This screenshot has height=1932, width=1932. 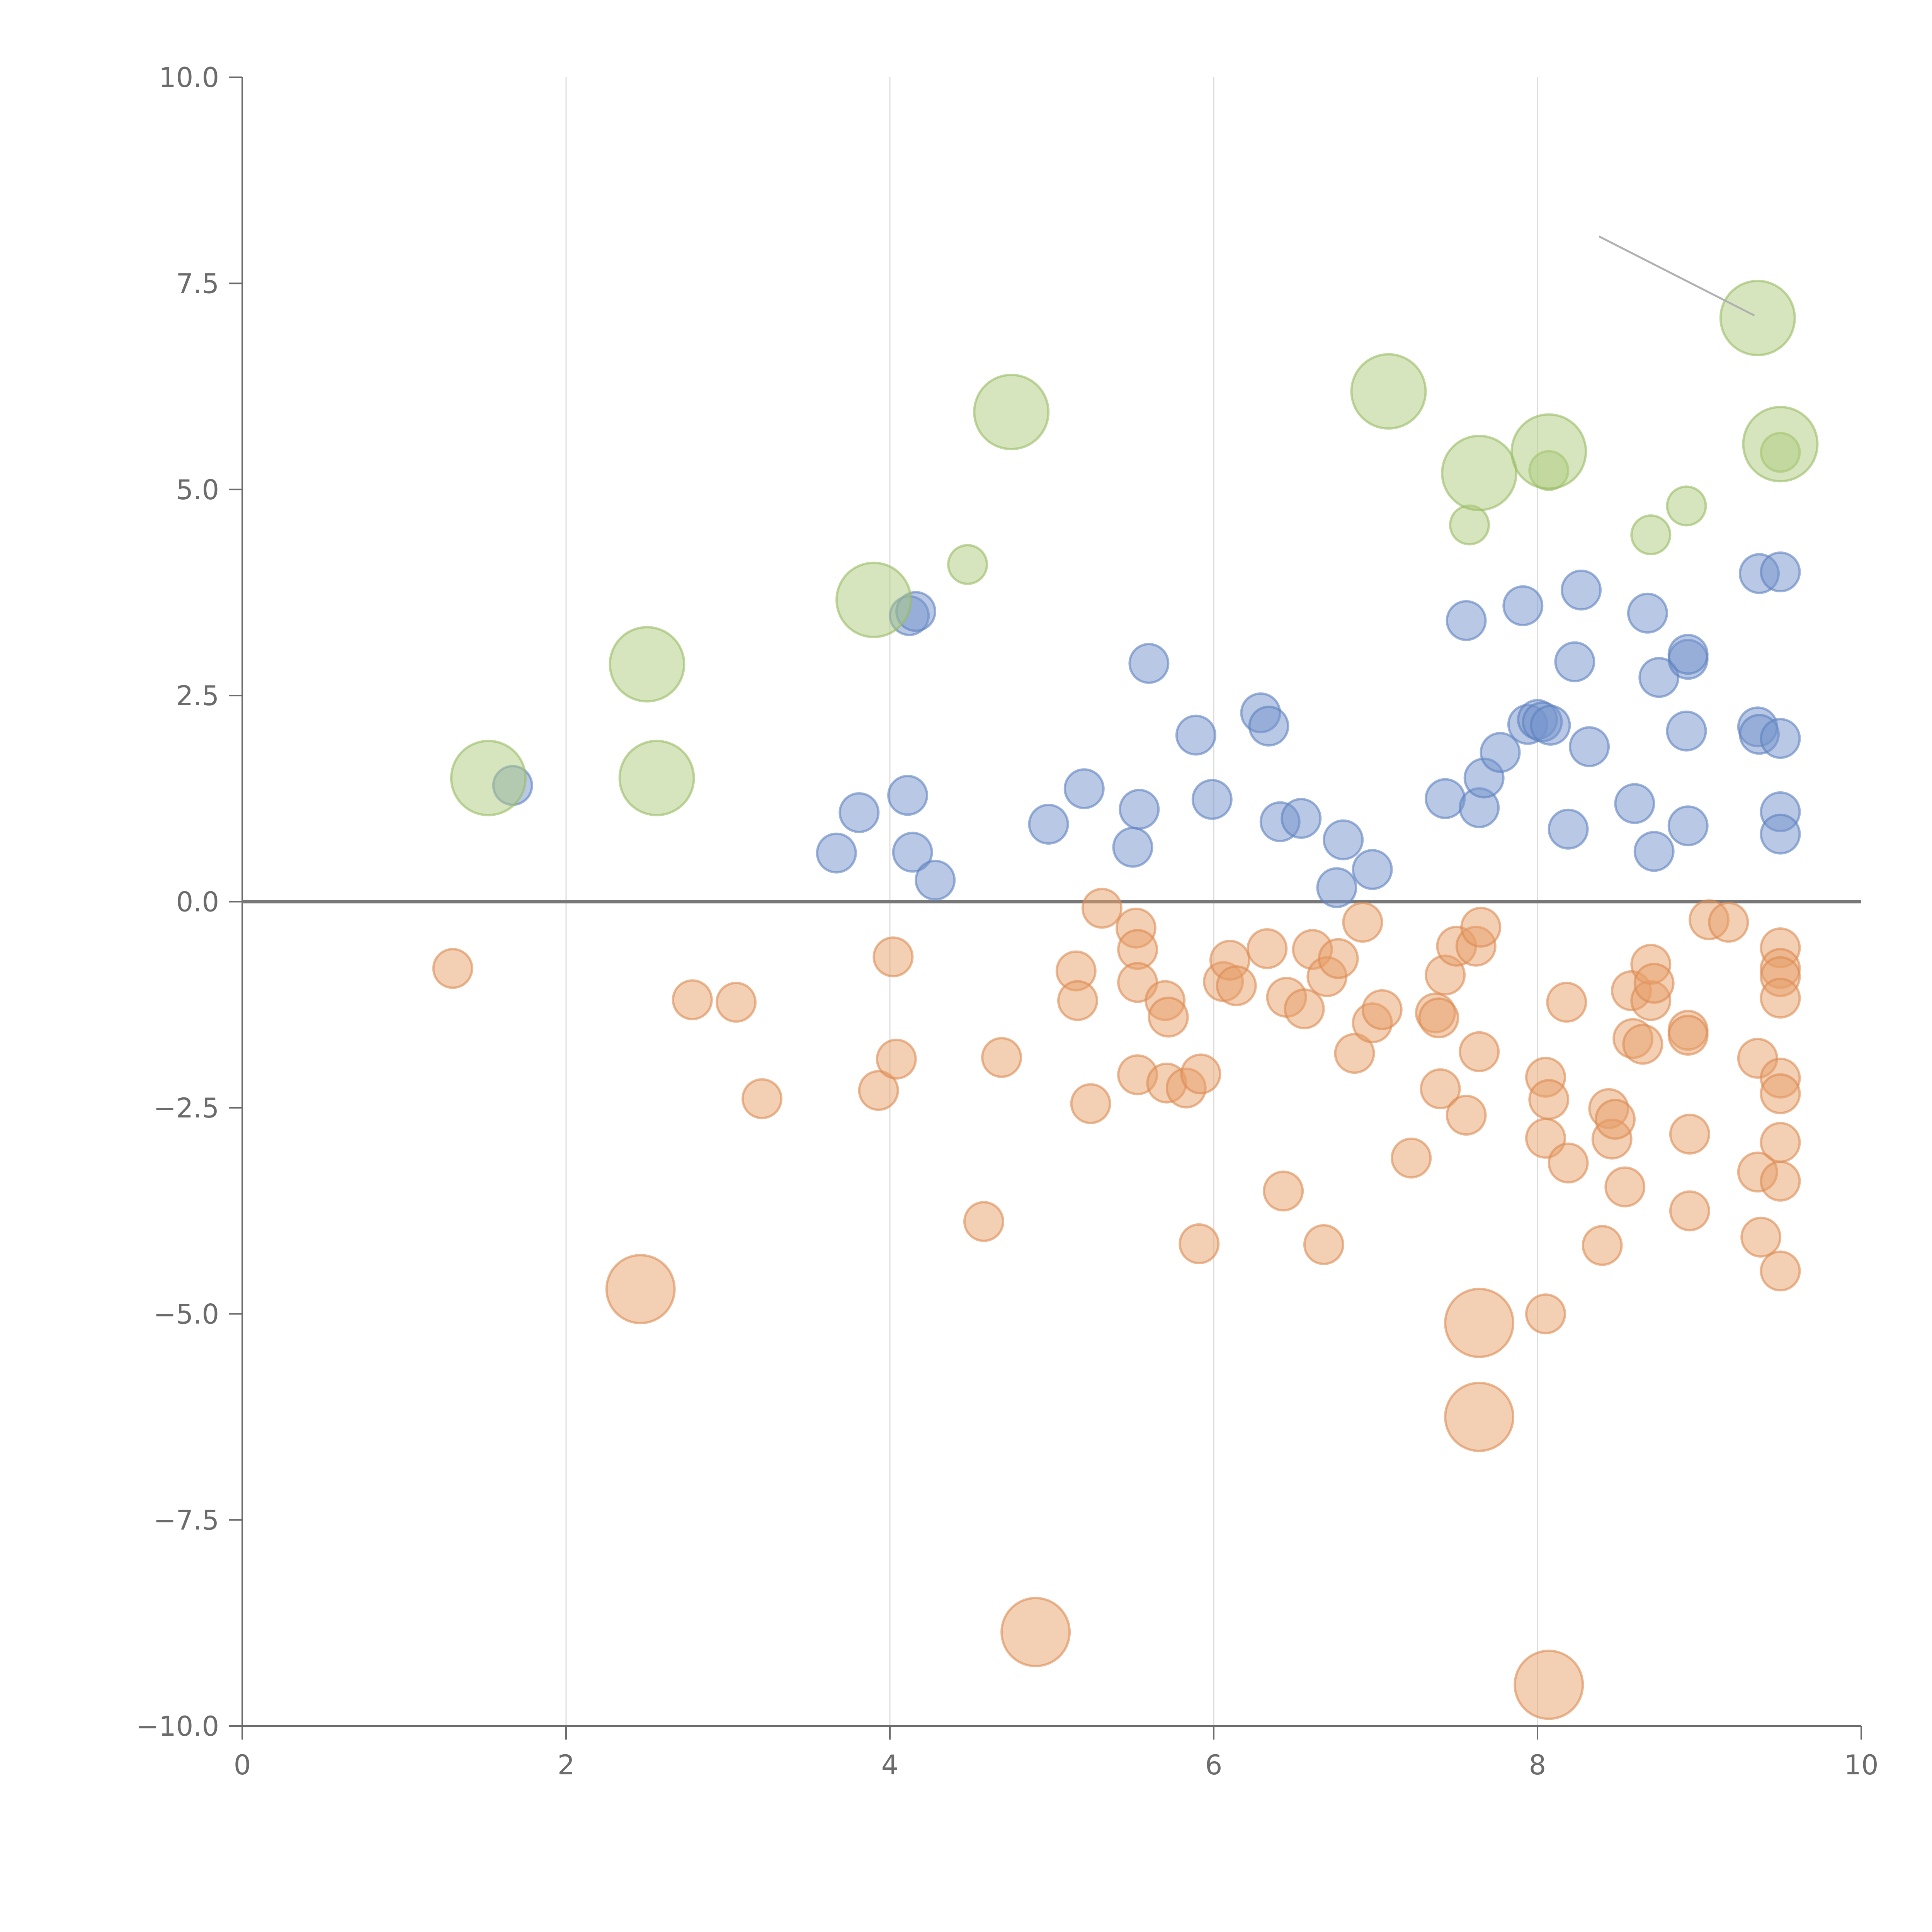 What do you see at coordinates (1677, 275) in the screenshot?
I see `annotation-leader-line` at bounding box center [1677, 275].